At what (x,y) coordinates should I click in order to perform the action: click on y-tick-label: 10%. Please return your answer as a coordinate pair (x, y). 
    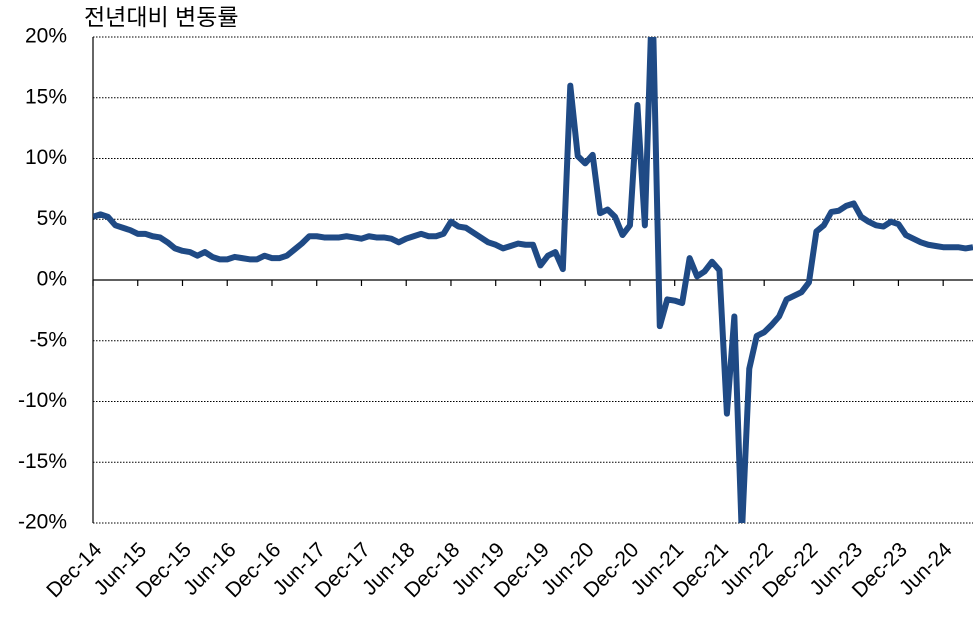
    Looking at the image, I should click on (46, 157).